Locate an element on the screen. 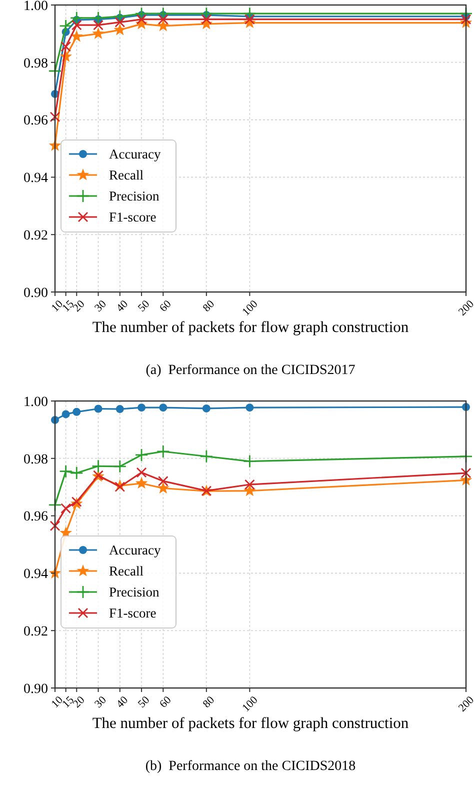 Image resolution: width=474 pixels, height=792 pixels. text: (b) Performance on the CICIDS2018 is located at coordinates (250, 766).